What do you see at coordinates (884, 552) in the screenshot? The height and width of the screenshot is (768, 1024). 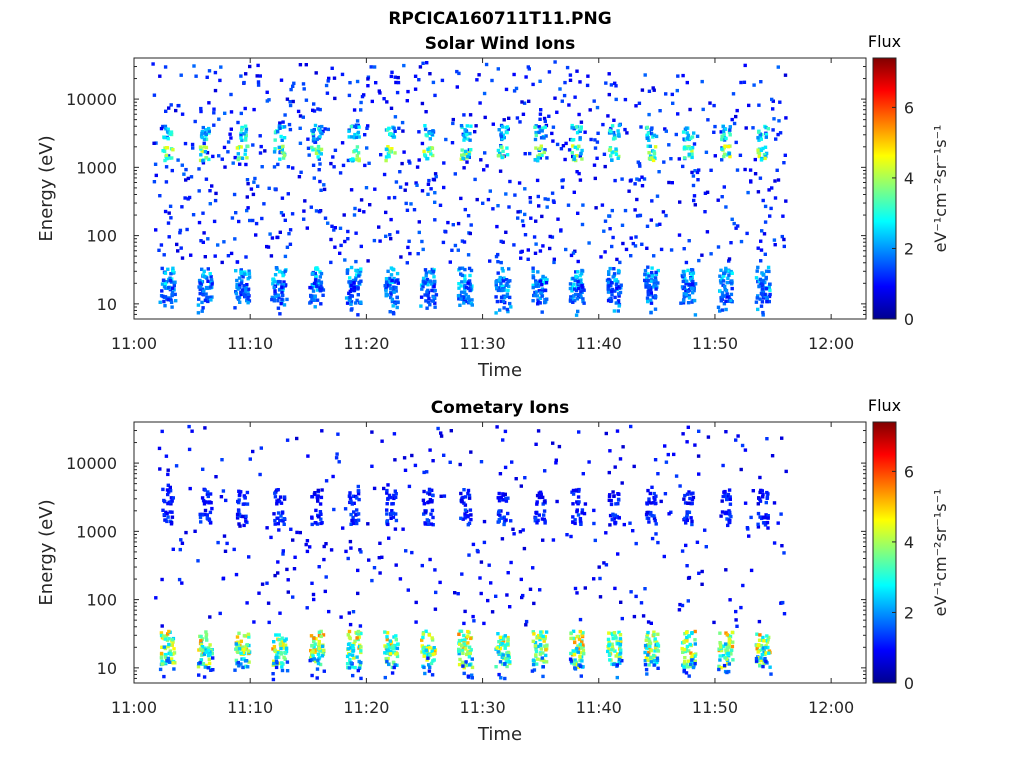 I see `colorbar-gradient` at bounding box center [884, 552].